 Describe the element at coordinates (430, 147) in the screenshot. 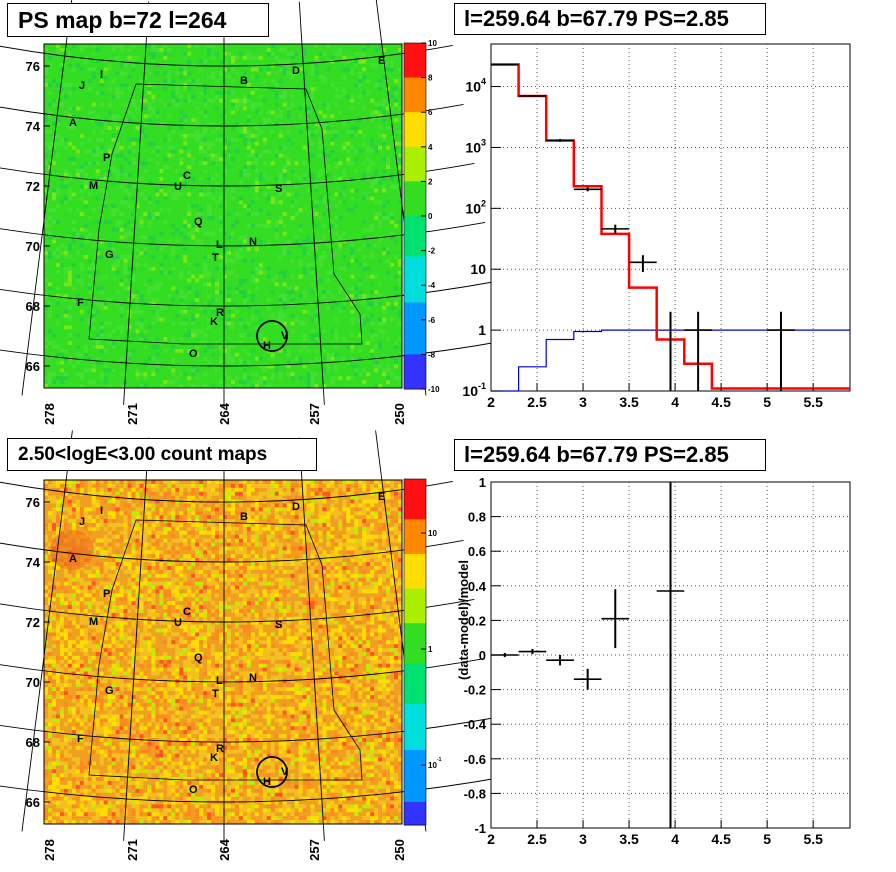

I see `colorbar-label: 4` at that location.